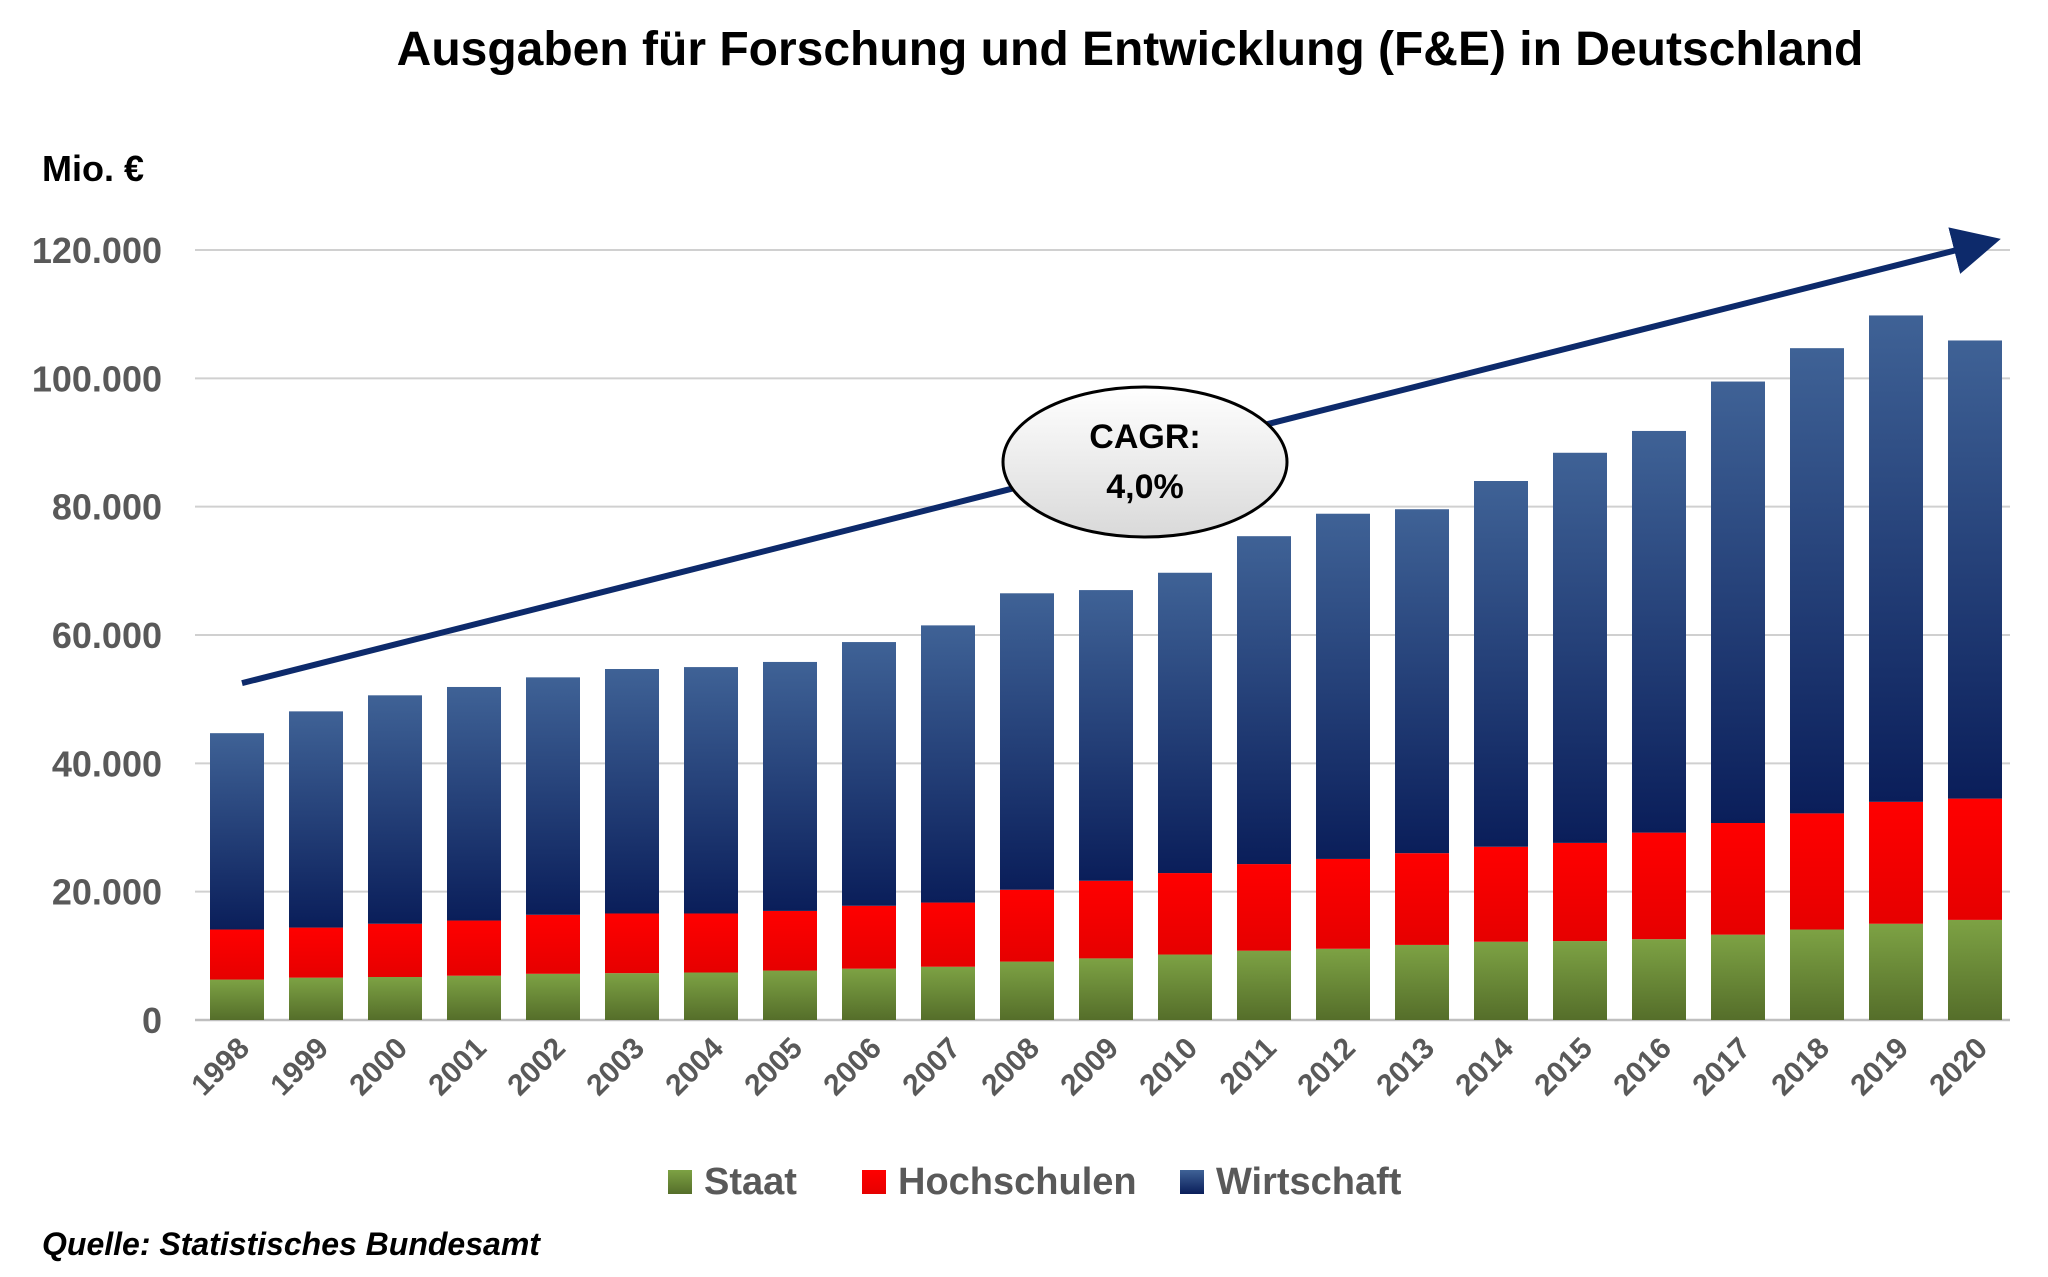 Image resolution: width=2048 pixels, height=1277 pixels. What do you see at coordinates (220, 1067) in the screenshot?
I see `x-tick-label: 1998` at bounding box center [220, 1067].